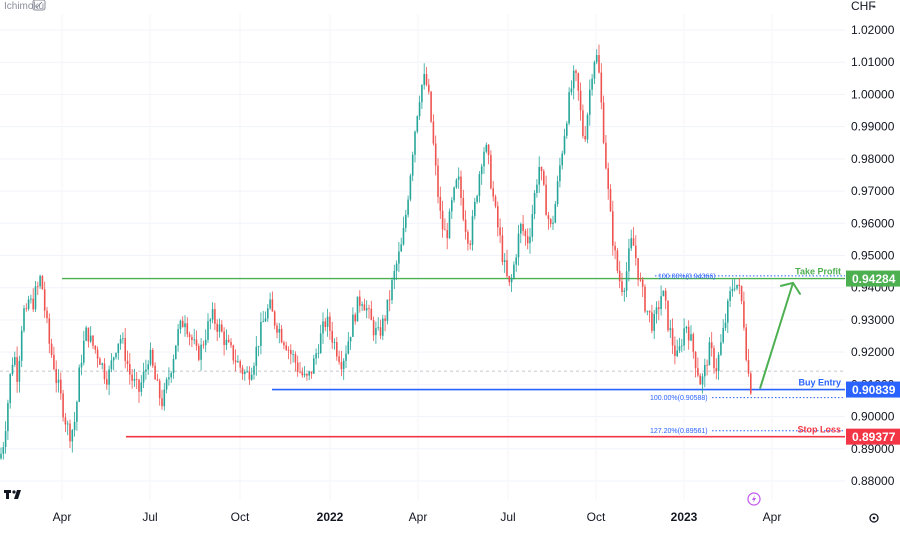  Describe the element at coordinates (863, 6) in the screenshot. I see `currency-label: CHF` at that location.